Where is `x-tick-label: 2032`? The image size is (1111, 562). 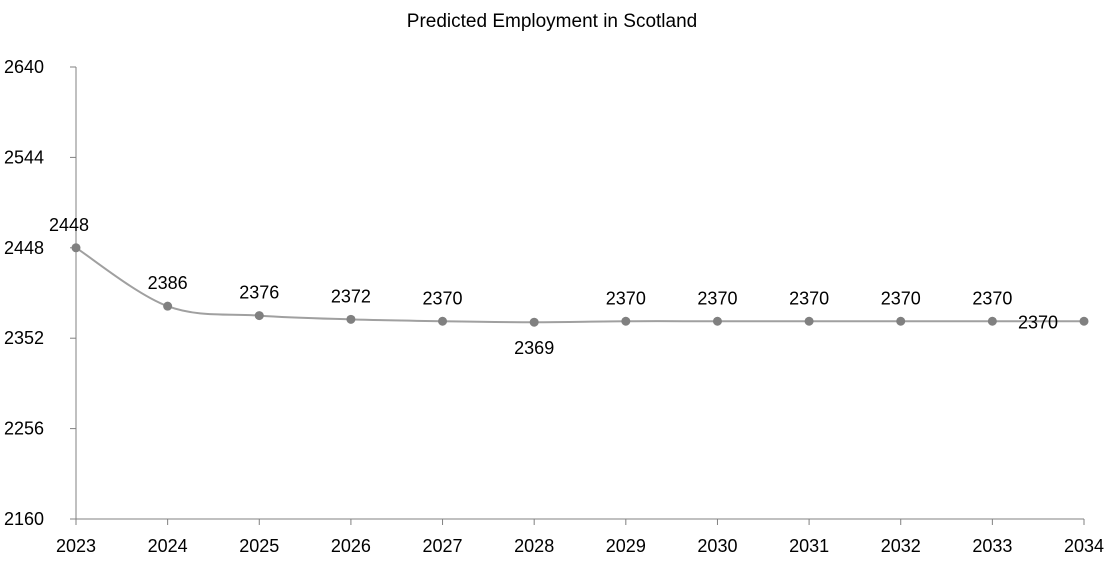
x-tick-label: 2032 is located at coordinates (901, 546).